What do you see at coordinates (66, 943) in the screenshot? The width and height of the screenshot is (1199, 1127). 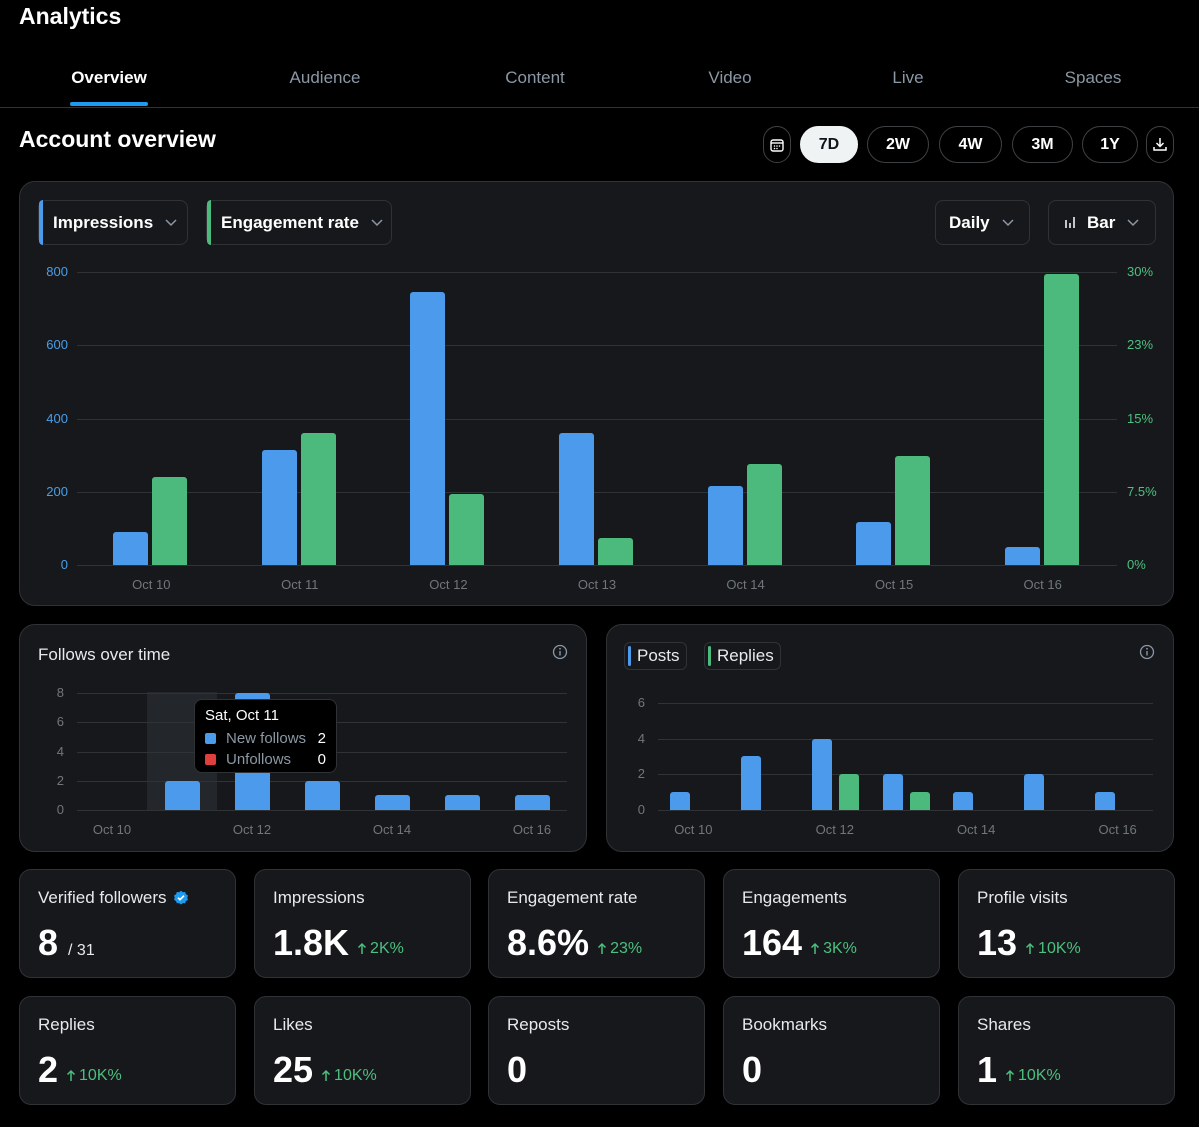 I see `metric-value: 8 / 31` at bounding box center [66, 943].